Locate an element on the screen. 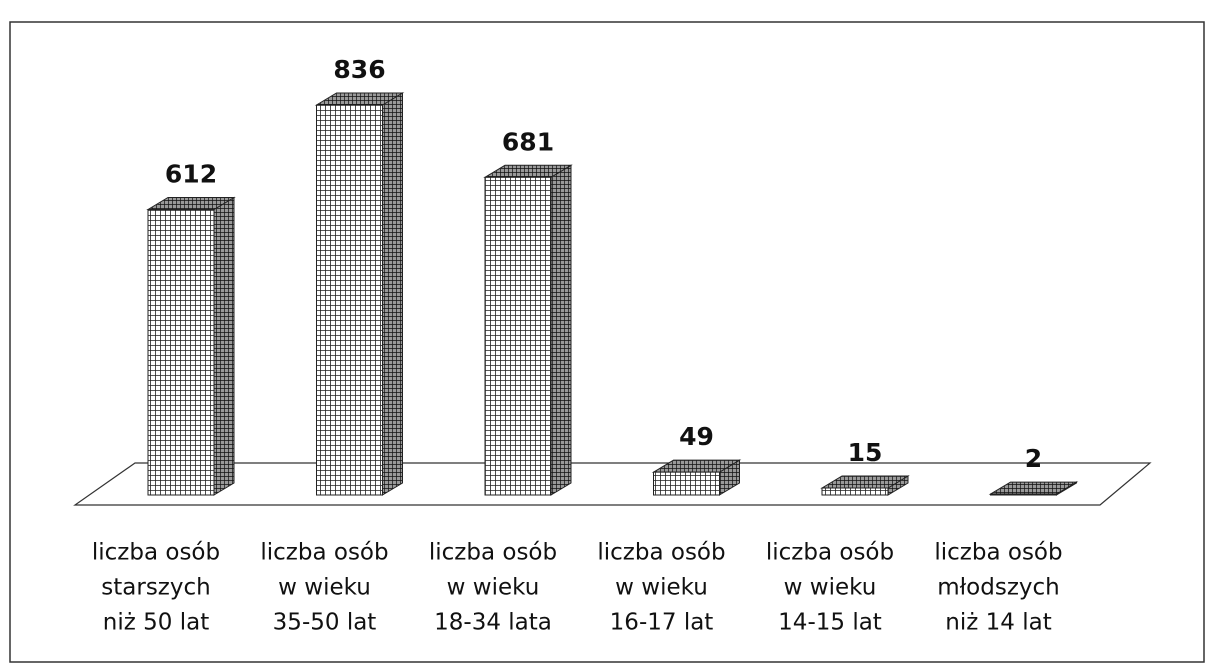 Image resolution: width=1213 pixels, height=663 pixels. x-tick-label: 35-50 lat is located at coordinates (325, 623).